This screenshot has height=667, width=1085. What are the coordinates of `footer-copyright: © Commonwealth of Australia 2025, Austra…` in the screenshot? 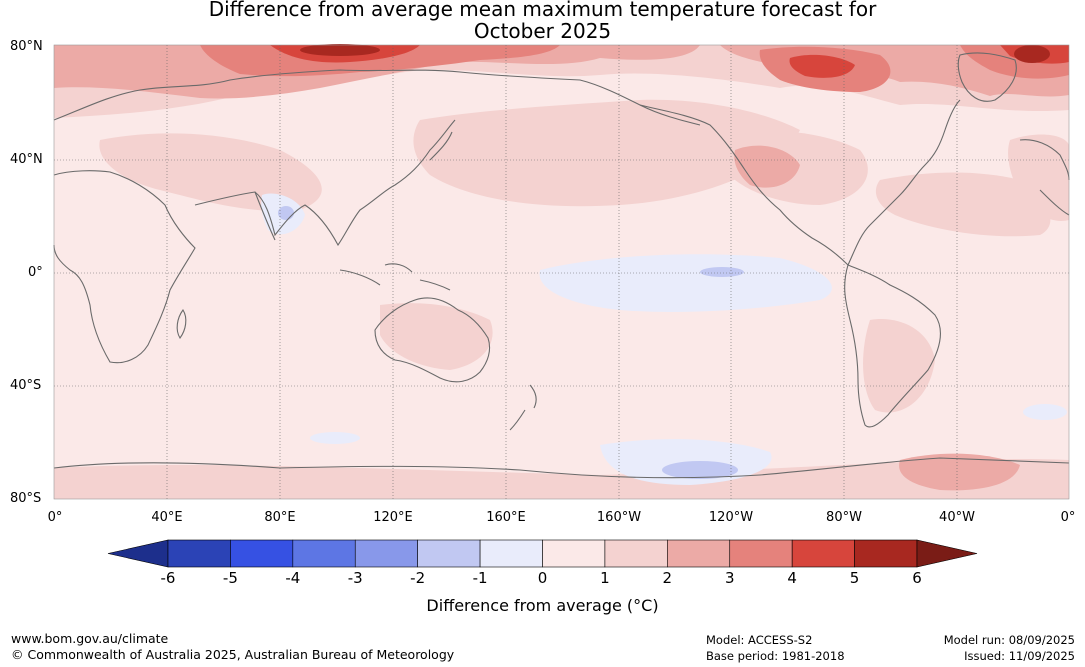 It's located at (233, 654).